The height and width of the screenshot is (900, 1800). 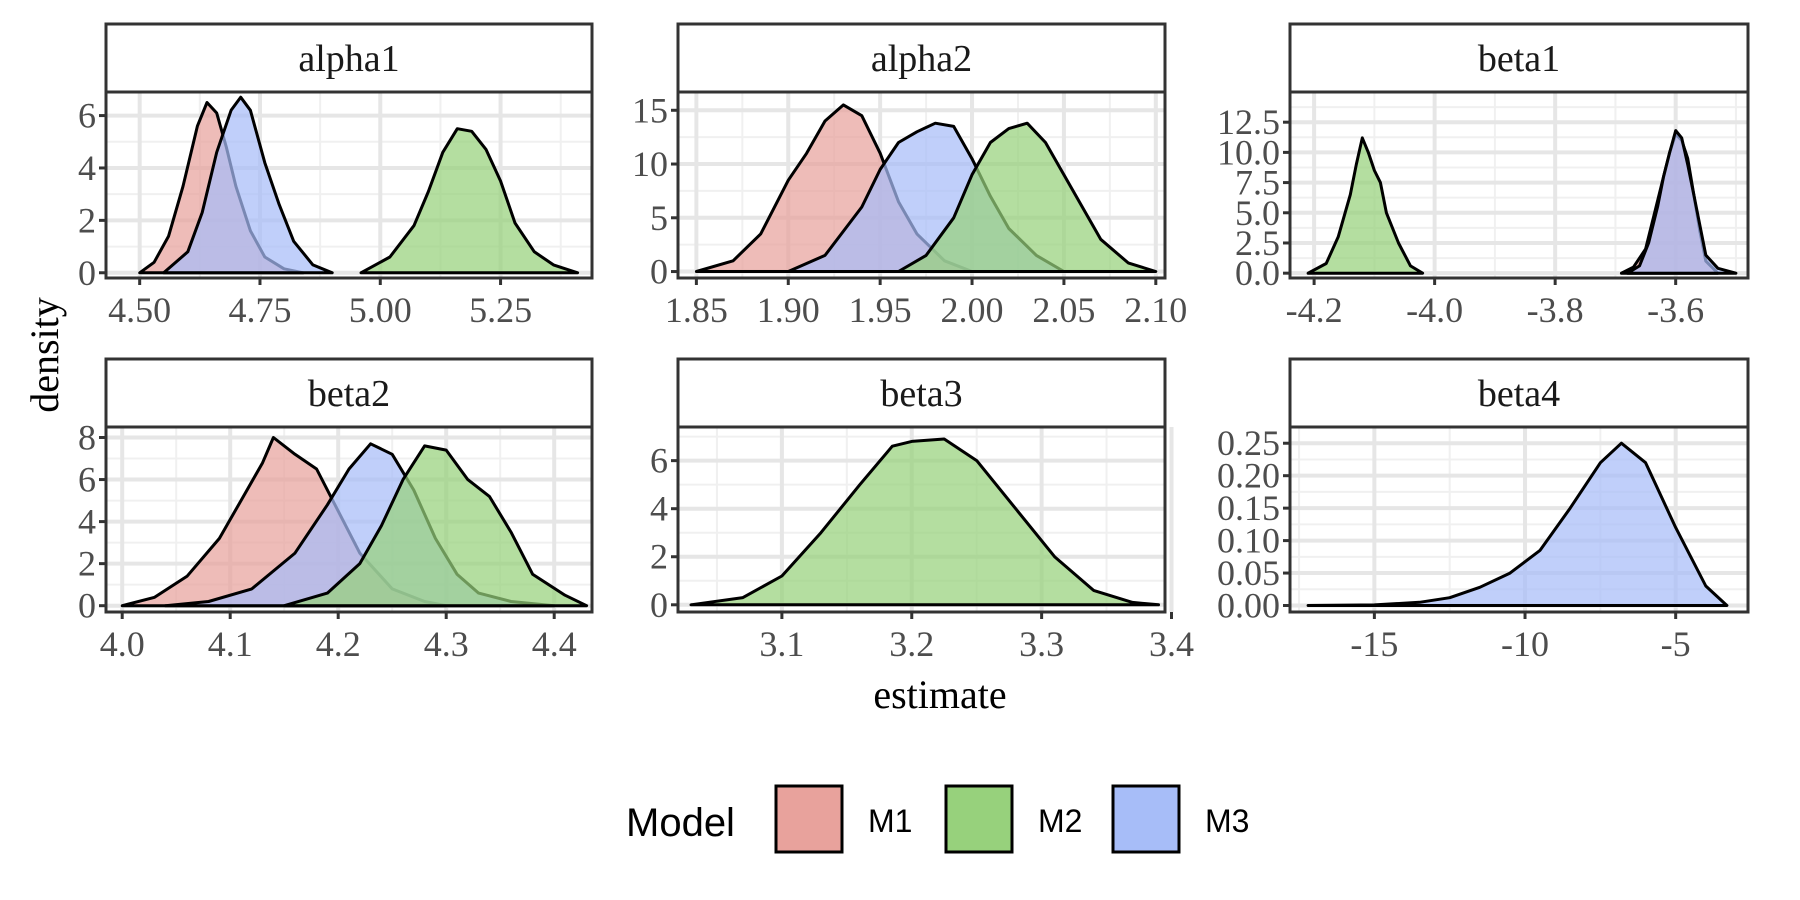 I want to click on panel-alpha1: alpha1 4.50 4.75 5.00 5.25 0 2 4 6, so click(x=336, y=176).